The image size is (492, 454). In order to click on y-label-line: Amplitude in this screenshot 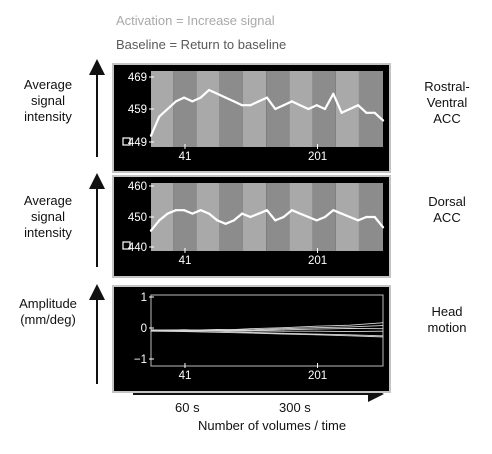, I will do `click(48, 303)`.